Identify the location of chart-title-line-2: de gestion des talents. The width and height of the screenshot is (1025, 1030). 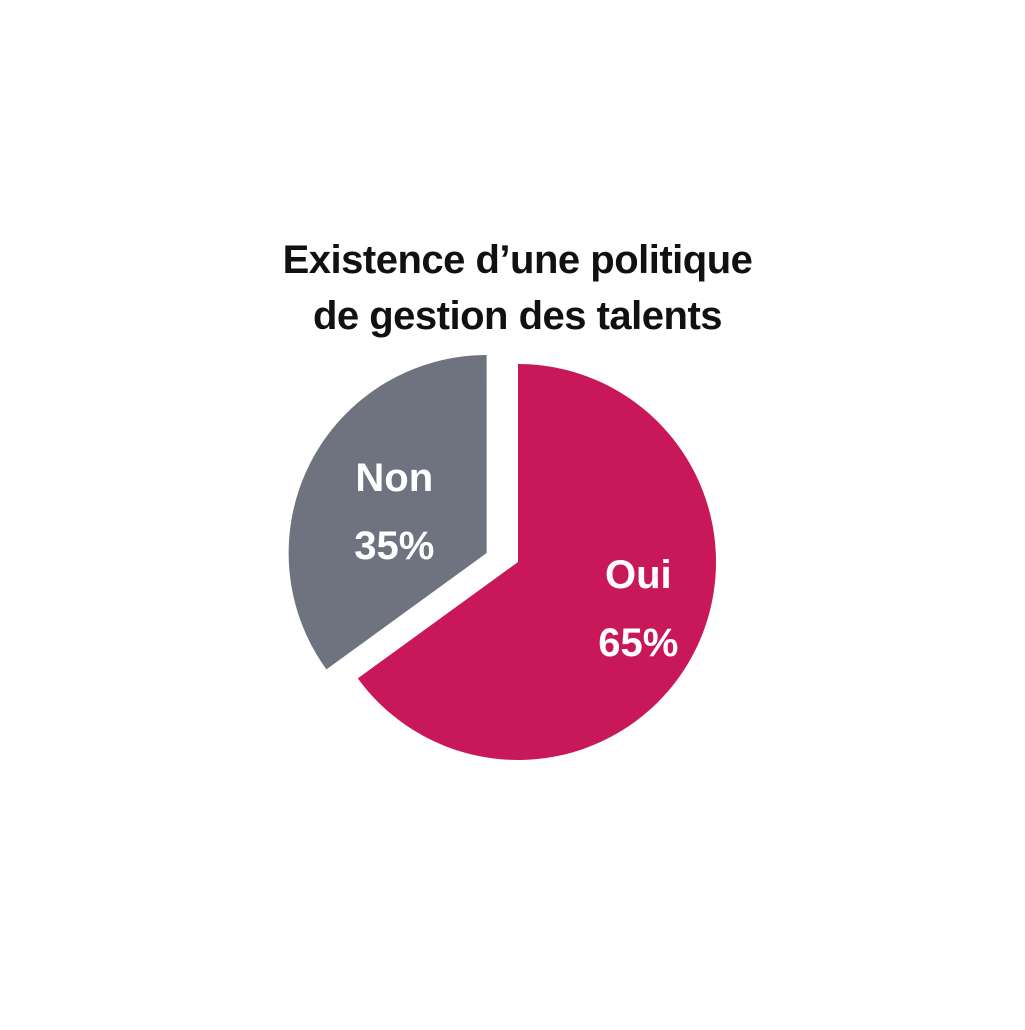
(517, 316).